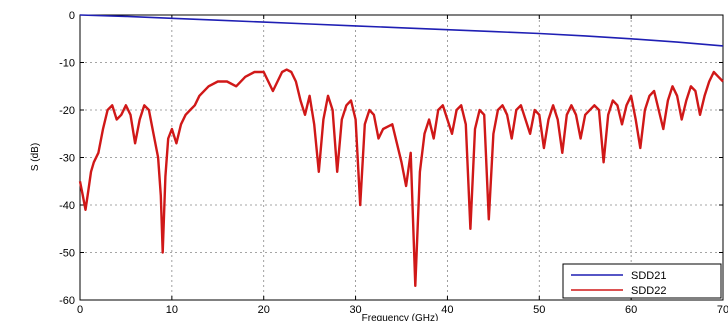  What do you see at coordinates (67, 64) in the screenshot?
I see `y-tick-label: -10` at bounding box center [67, 64].